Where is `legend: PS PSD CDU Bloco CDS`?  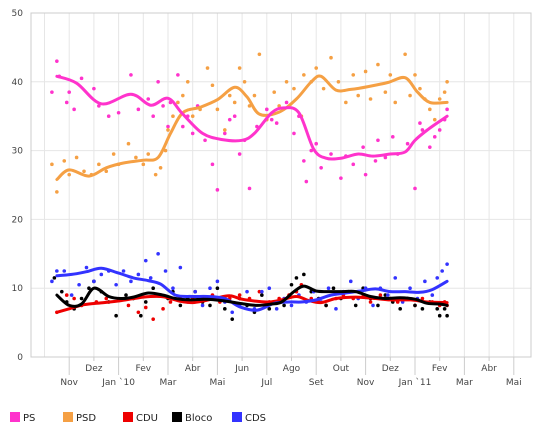 legend: PS PSD CDU Bloco CDS is located at coordinates (138, 418).